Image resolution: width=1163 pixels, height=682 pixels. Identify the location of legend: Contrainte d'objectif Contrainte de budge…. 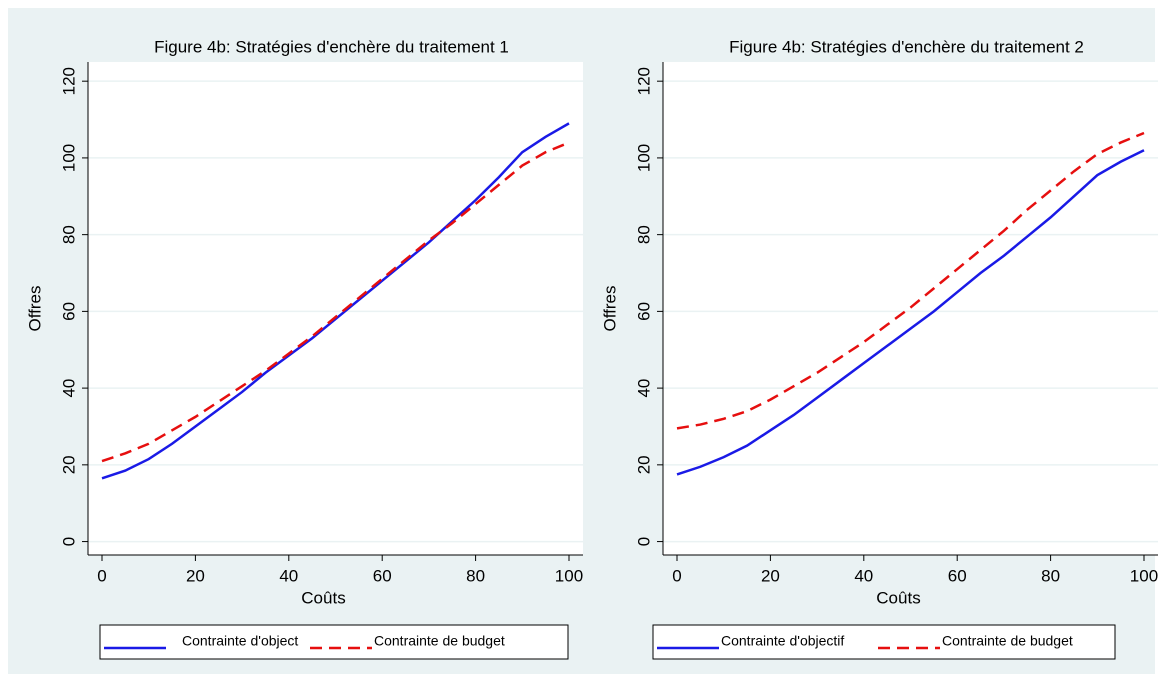
(884, 642).